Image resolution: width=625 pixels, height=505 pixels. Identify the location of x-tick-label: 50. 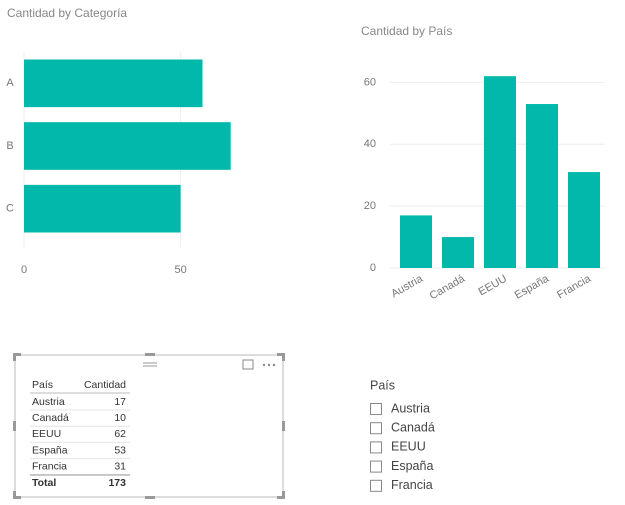
(180, 270).